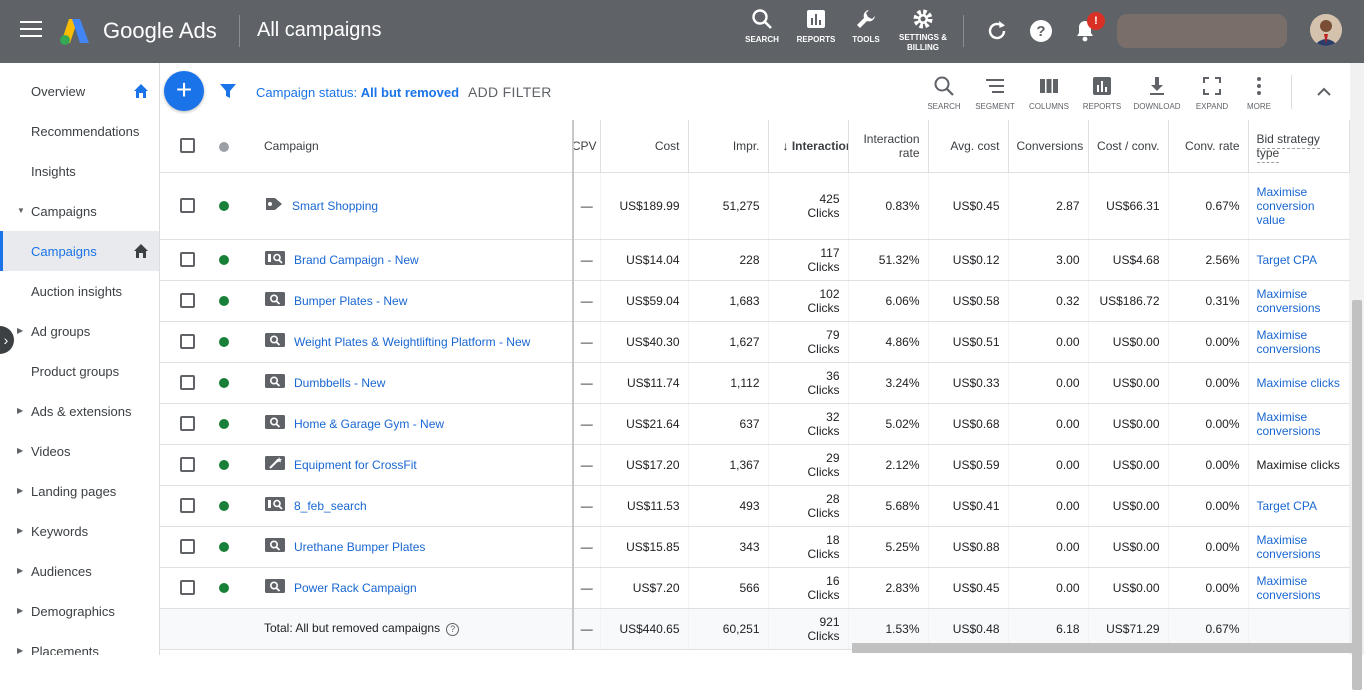  I want to click on campaign-name-link: Home & Garage Gym - New, so click(369, 423).